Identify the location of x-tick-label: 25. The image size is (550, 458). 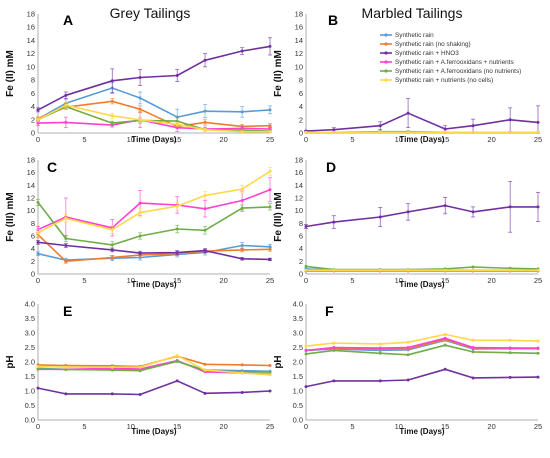
(538, 139).